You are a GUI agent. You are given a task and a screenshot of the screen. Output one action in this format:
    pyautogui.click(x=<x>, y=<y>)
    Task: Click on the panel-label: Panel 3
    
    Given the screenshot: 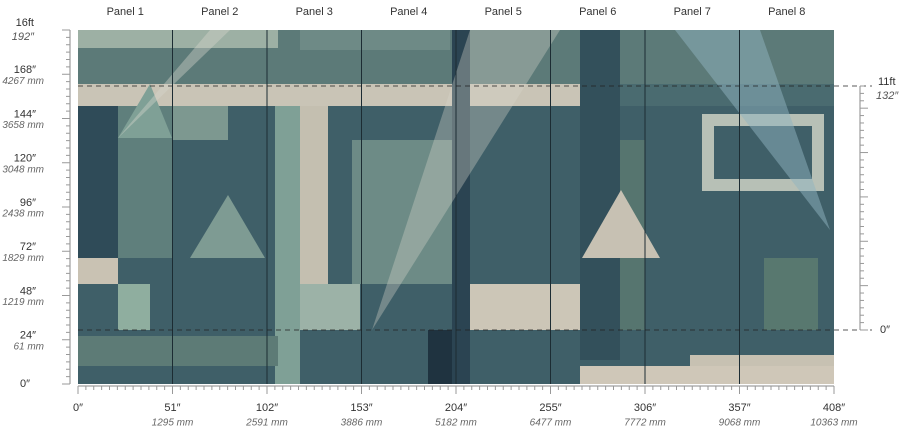 What is the action you would take?
    pyautogui.click(x=314, y=12)
    